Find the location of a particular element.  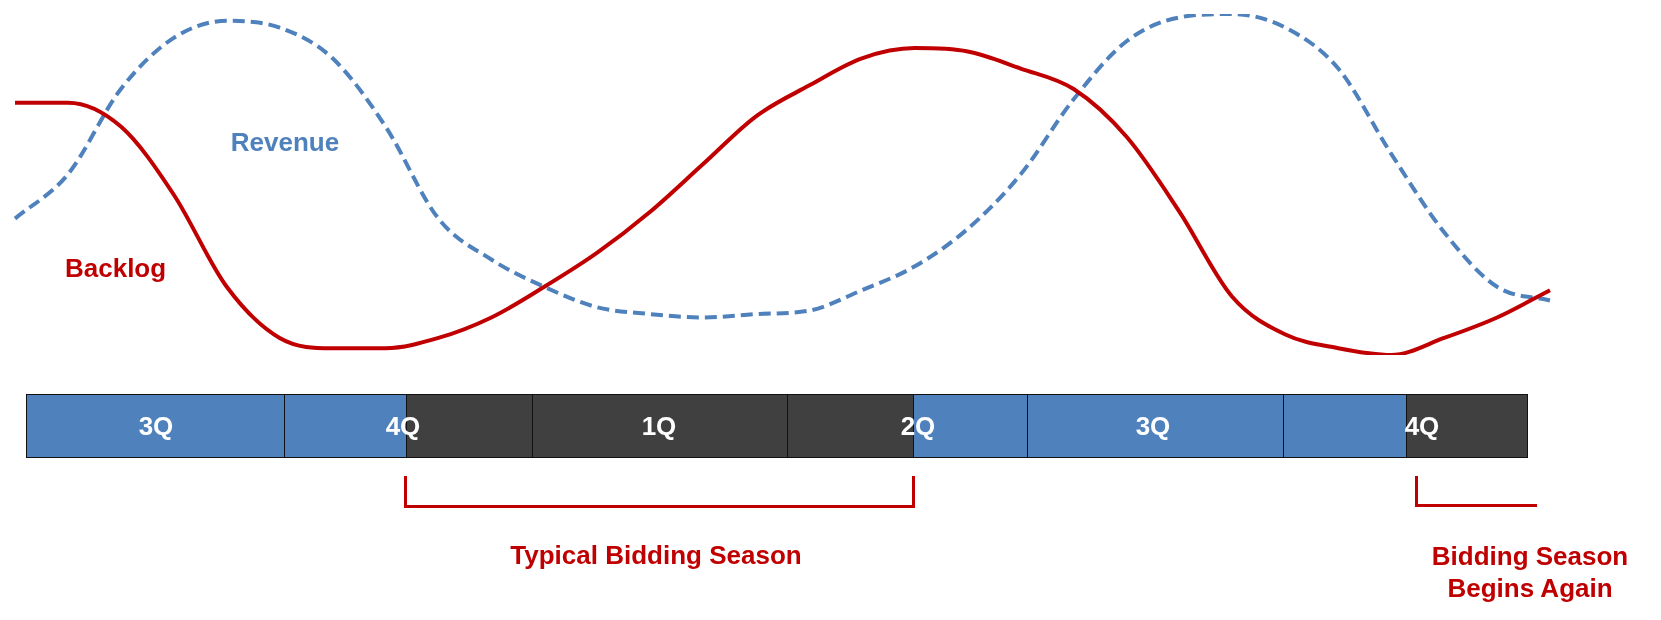

text: Bidding Season Begins Again is located at coordinates (1530, 572).